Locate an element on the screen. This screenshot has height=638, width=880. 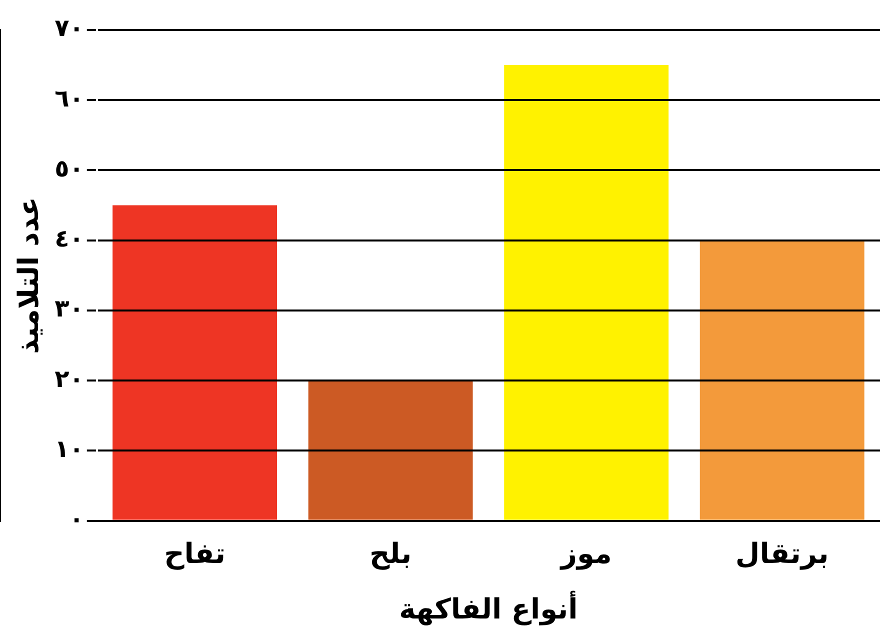
y-axis-title: عدد التلاميذ is located at coordinates (29, 275).